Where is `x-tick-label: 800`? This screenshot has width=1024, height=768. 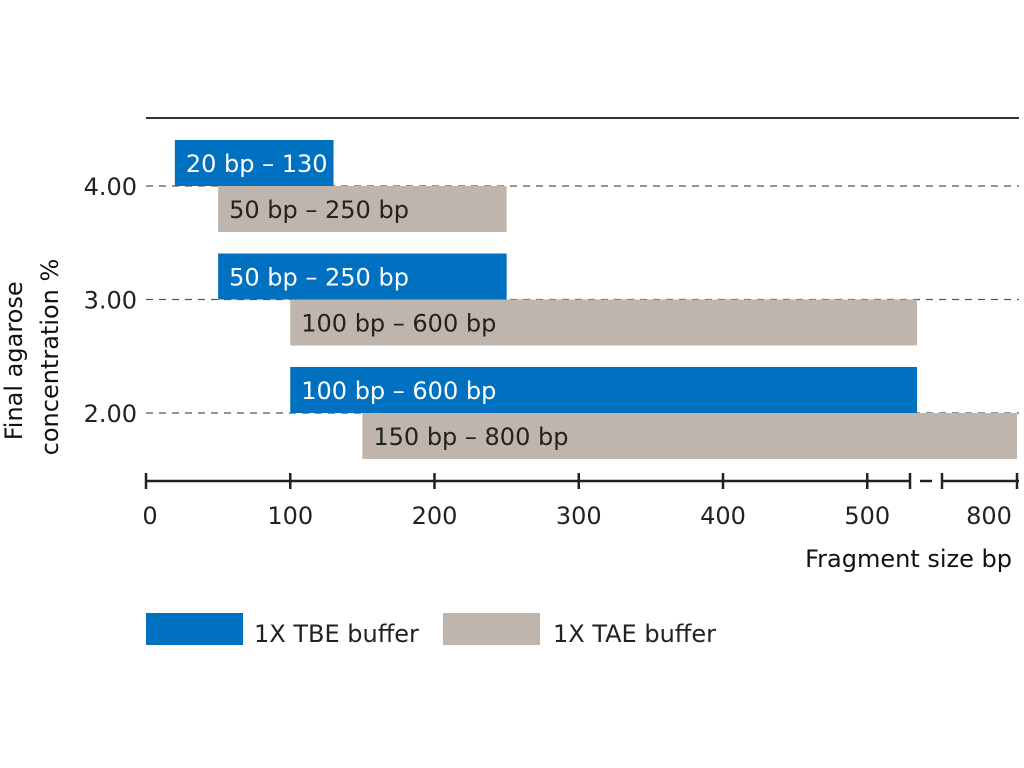
x-tick-label: 800 is located at coordinates (989, 516).